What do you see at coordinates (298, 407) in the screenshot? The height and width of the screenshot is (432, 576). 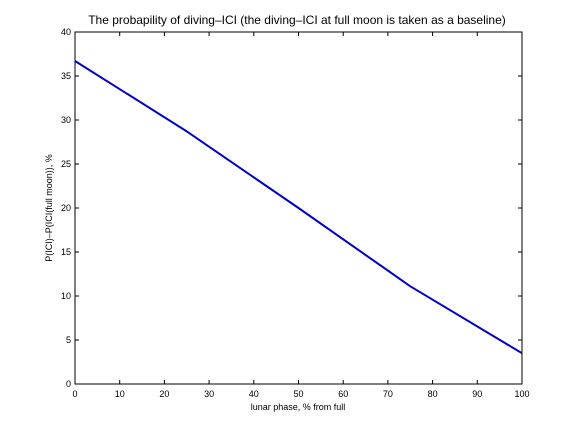 I see `x-axis-label: lunar phase, % from full` at bounding box center [298, 407].